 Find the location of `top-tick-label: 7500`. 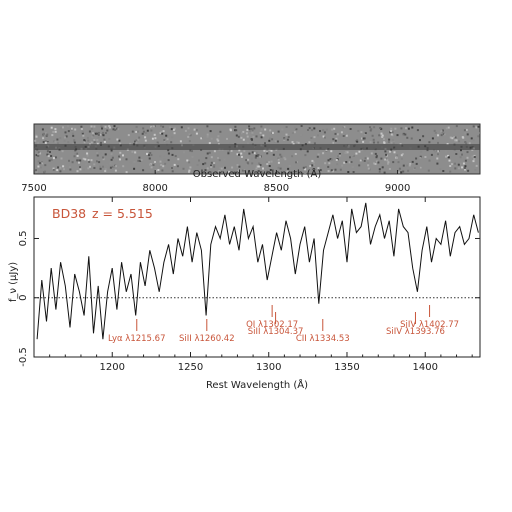

top-tick-label: 7500 is located at coordinates (33, 188).